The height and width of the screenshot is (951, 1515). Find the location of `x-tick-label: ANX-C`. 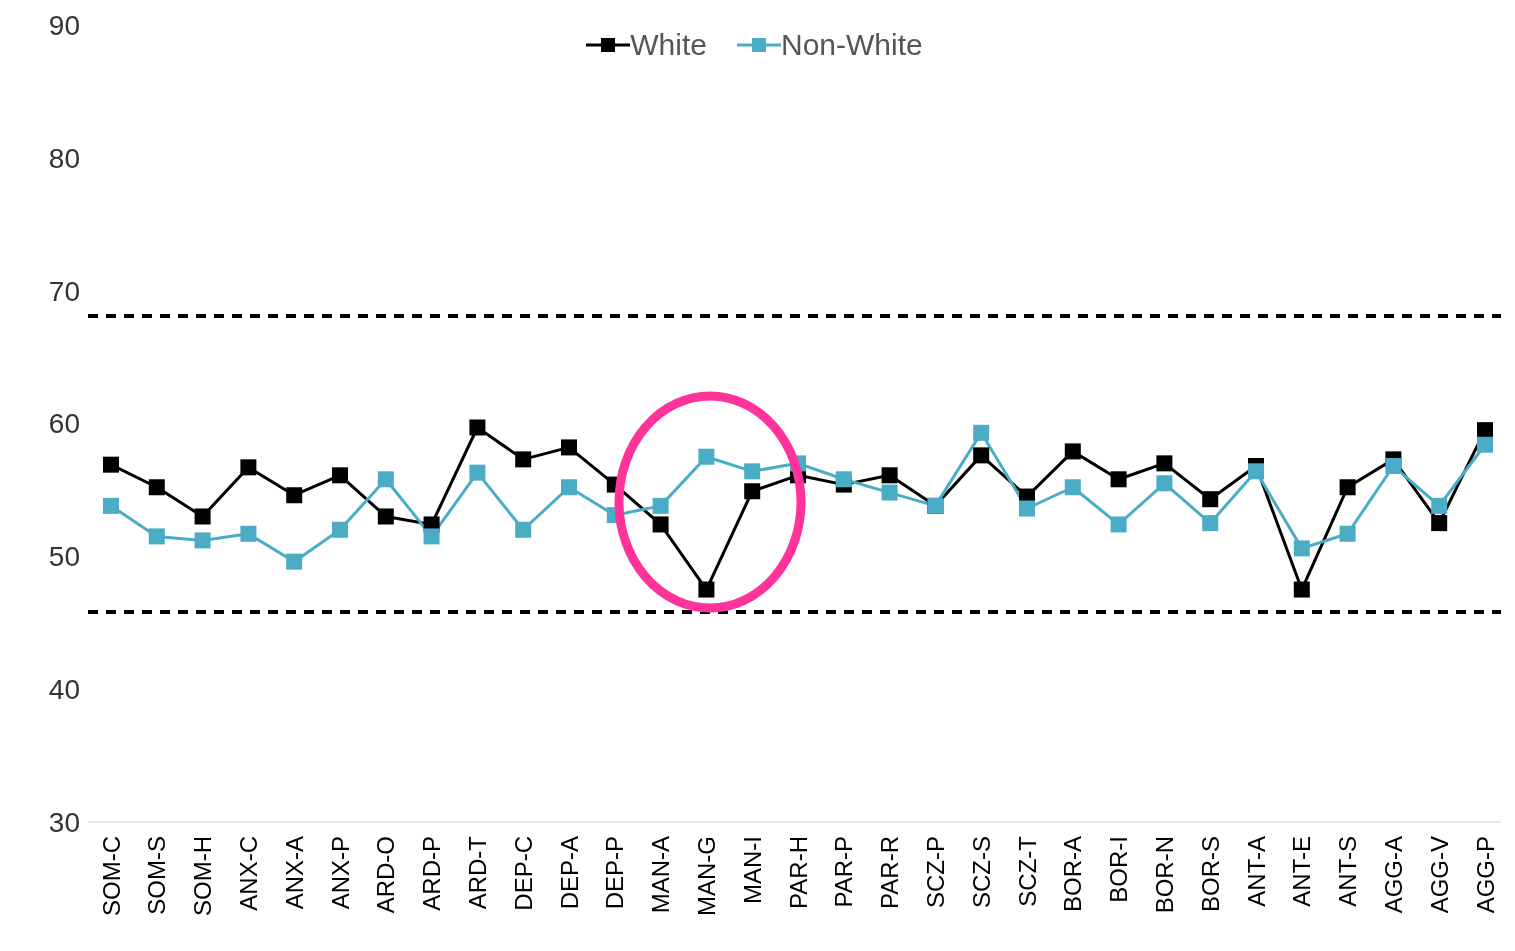

x-tick-label: ANX-C is located at coordinates (248, 873).